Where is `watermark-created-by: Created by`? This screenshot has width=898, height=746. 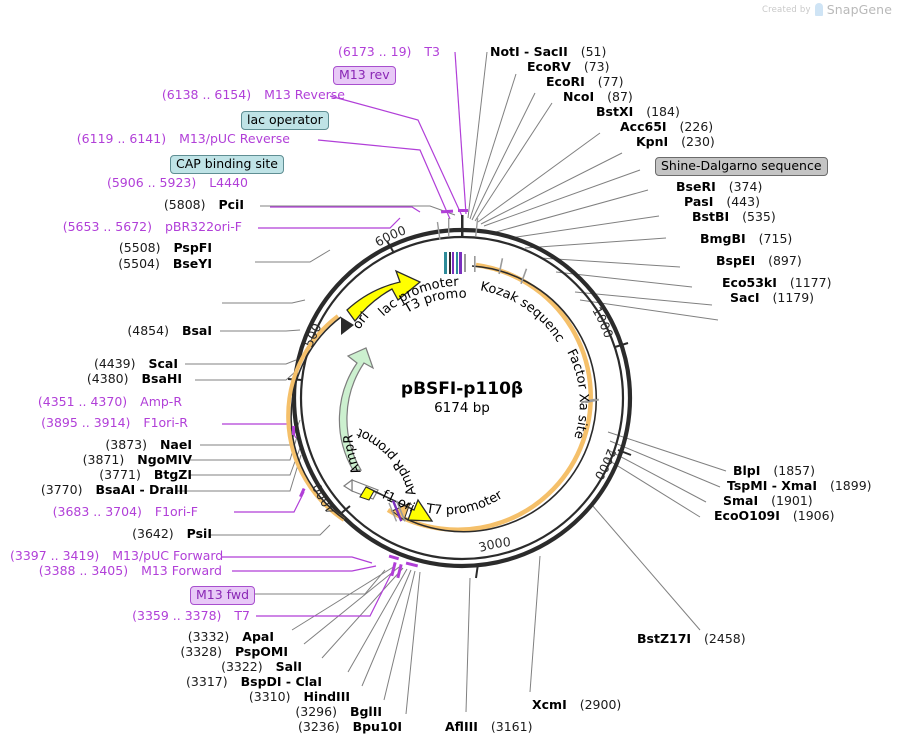
watermark-created-by: Created by is located at coordinates (786, 9).